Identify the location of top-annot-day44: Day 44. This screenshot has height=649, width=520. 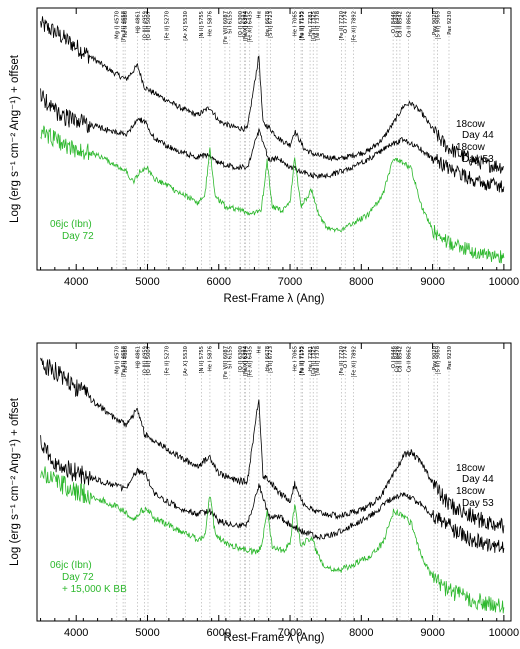
(478, 135).